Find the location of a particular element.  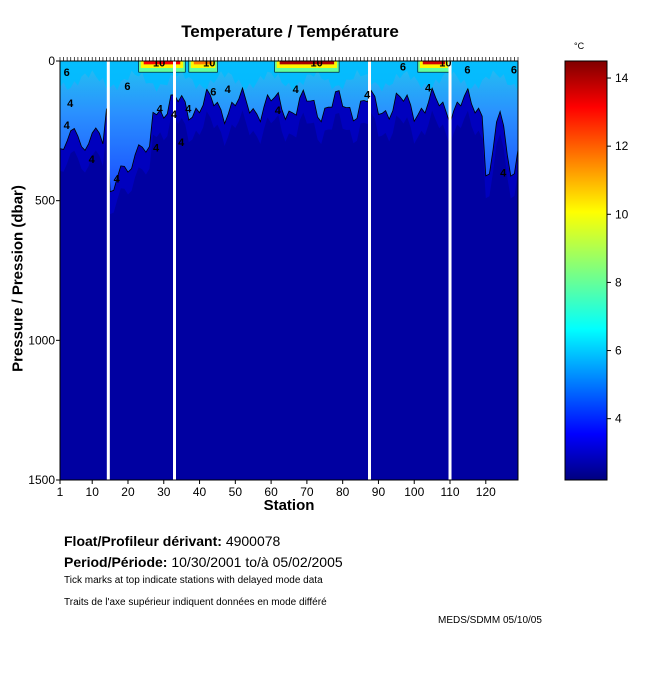

contour-label-17: 4 is located at coordinates (296, 90).